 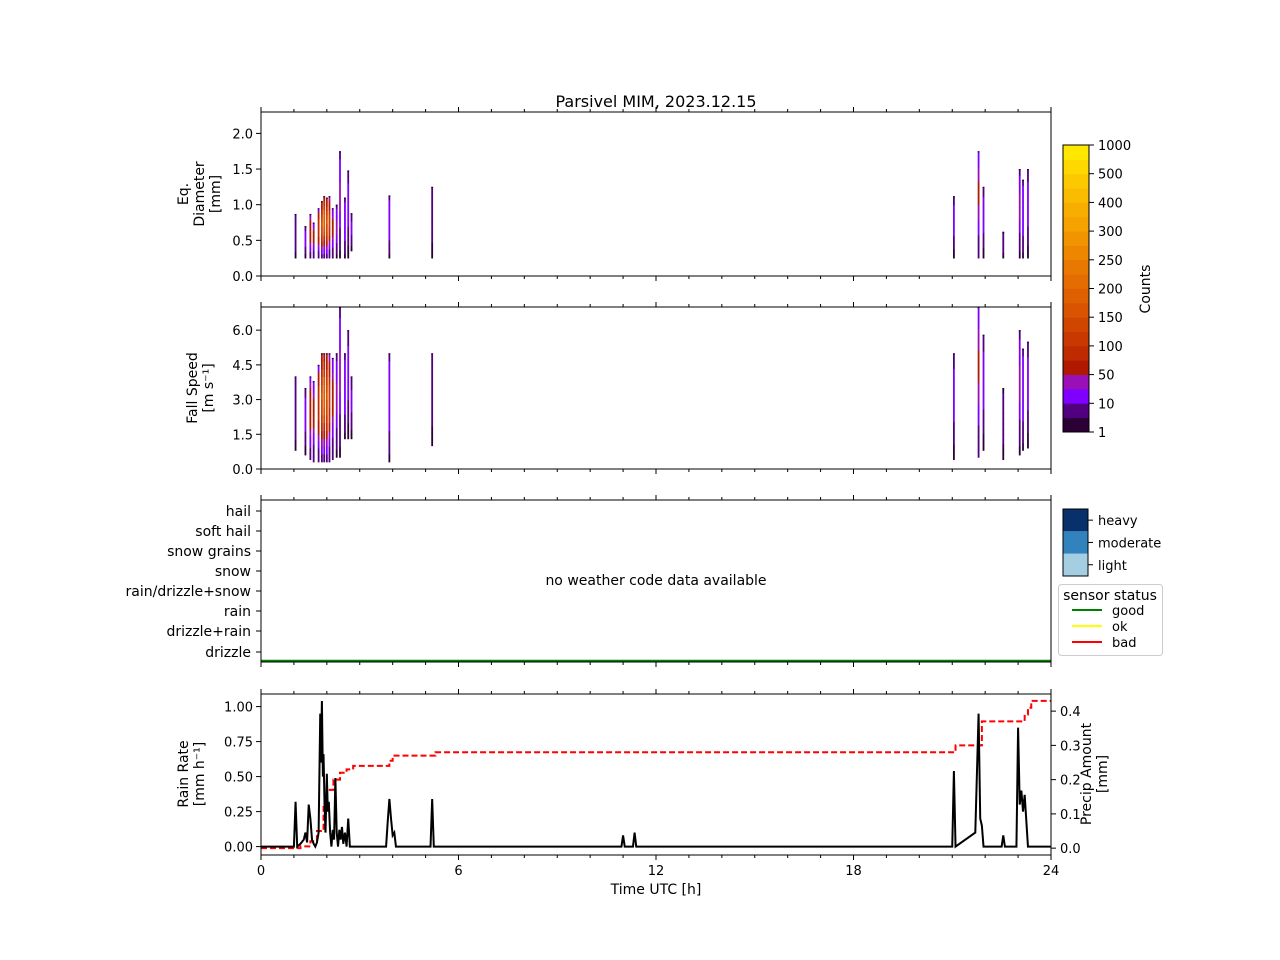 What do you see at coordinates (261, 871) in the screenshot?
I see `x-tick-label: 0` at bounding box center [261, 871].